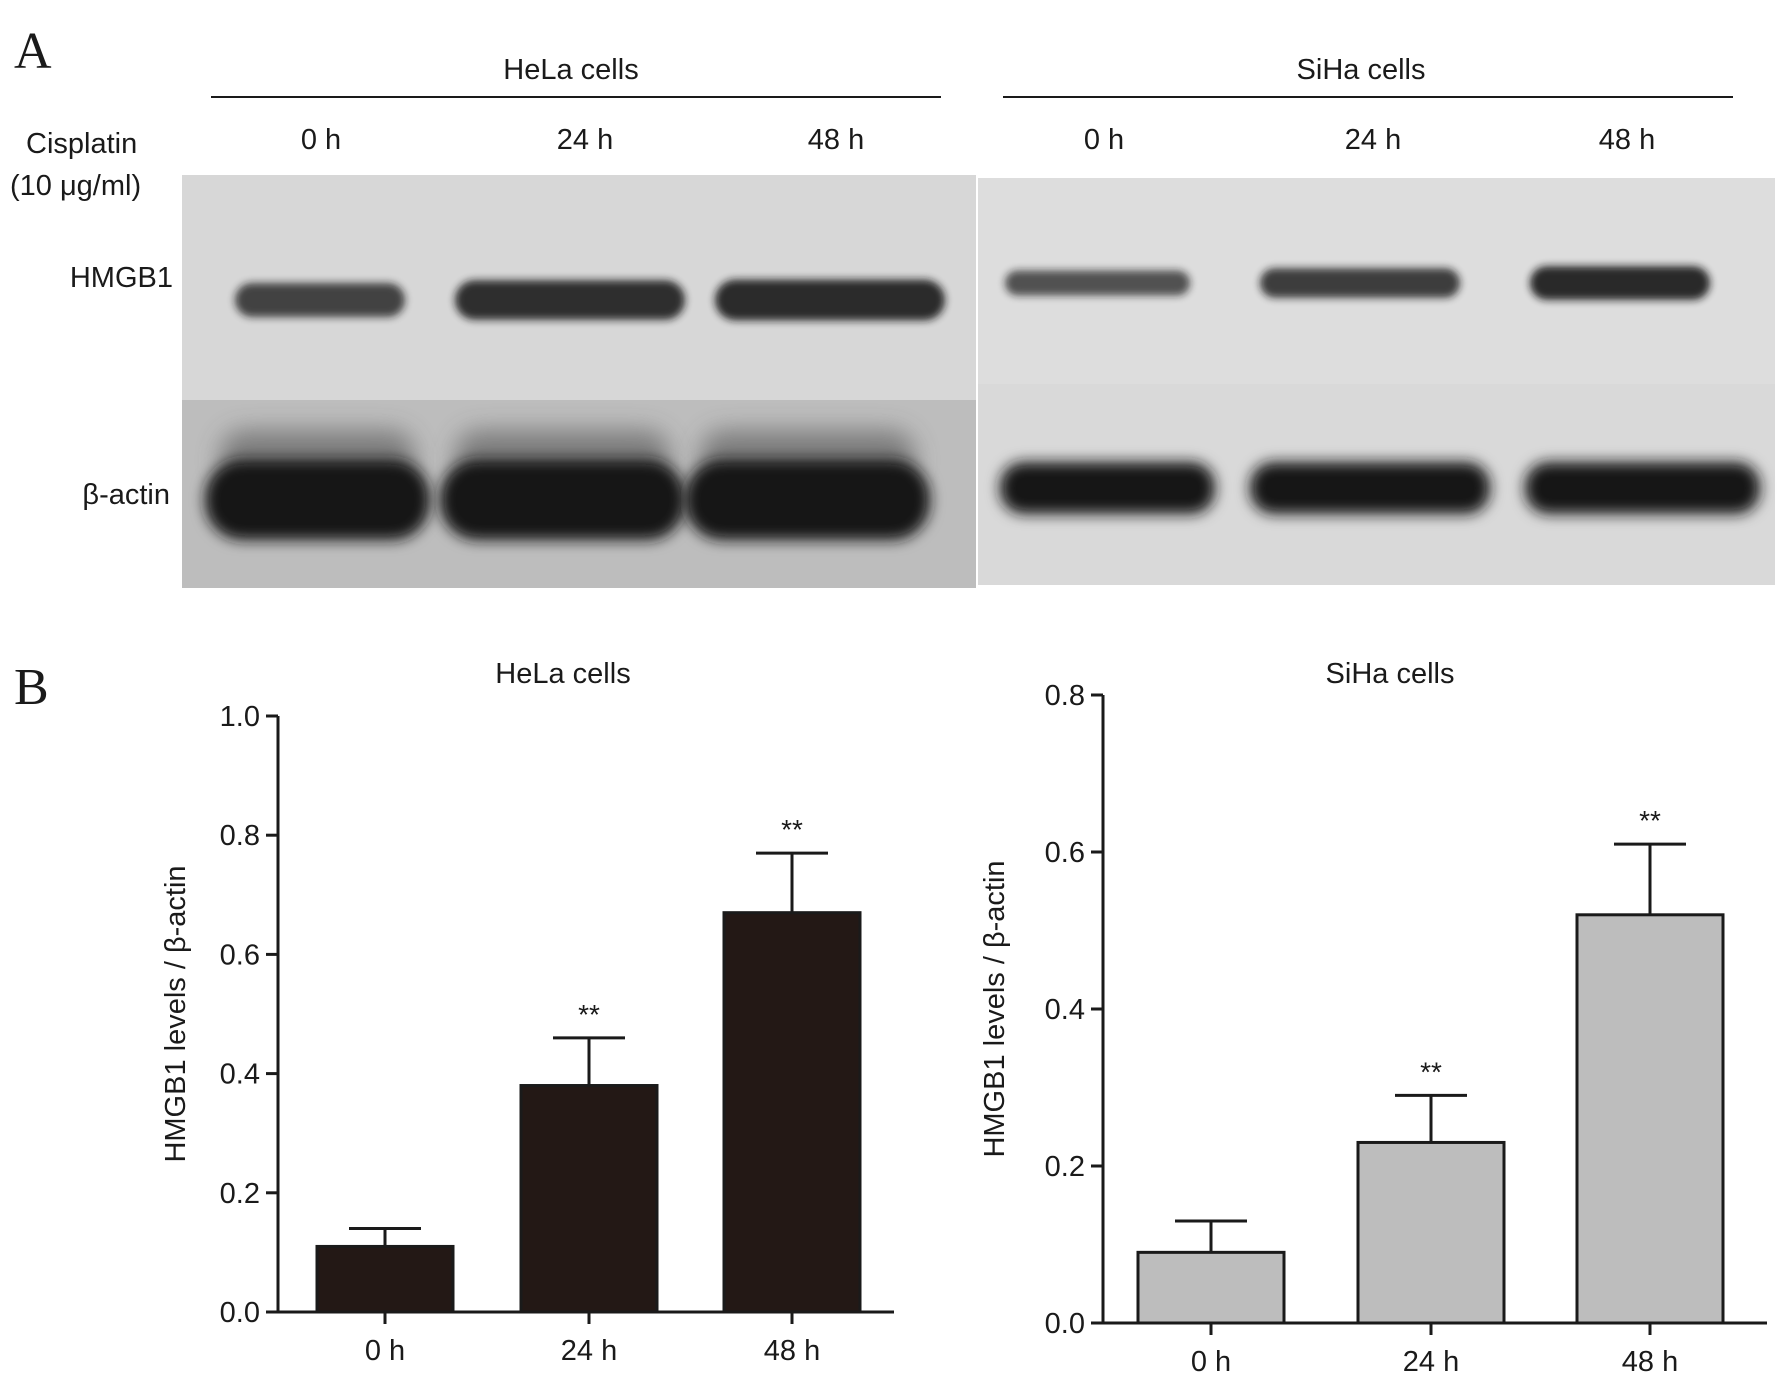 This screenshot has width=1783, height=1382. Describe the element at coordinates (1390, 674) in the screenshot. I see `chart-title: SiHa cells` at that location.